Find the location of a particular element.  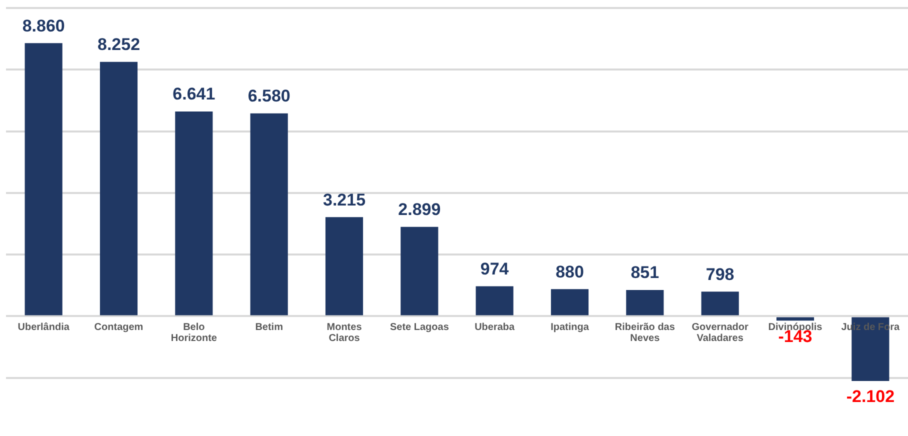

data-label: 6.641 is located at coordinates (194, 94).